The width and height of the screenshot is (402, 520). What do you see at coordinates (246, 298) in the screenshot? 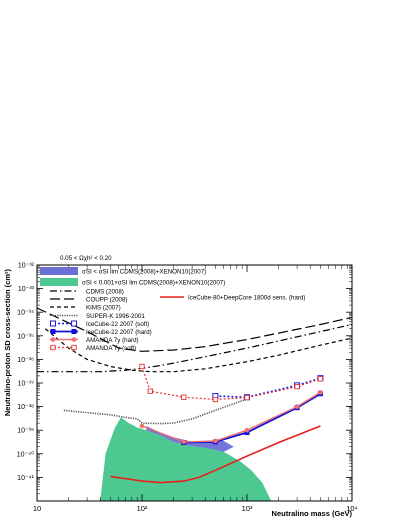
I see `legend-label-sensitivity: IceCube-80+DeepCore 1800d sens. (hard)` at bounding box center [246, 298].